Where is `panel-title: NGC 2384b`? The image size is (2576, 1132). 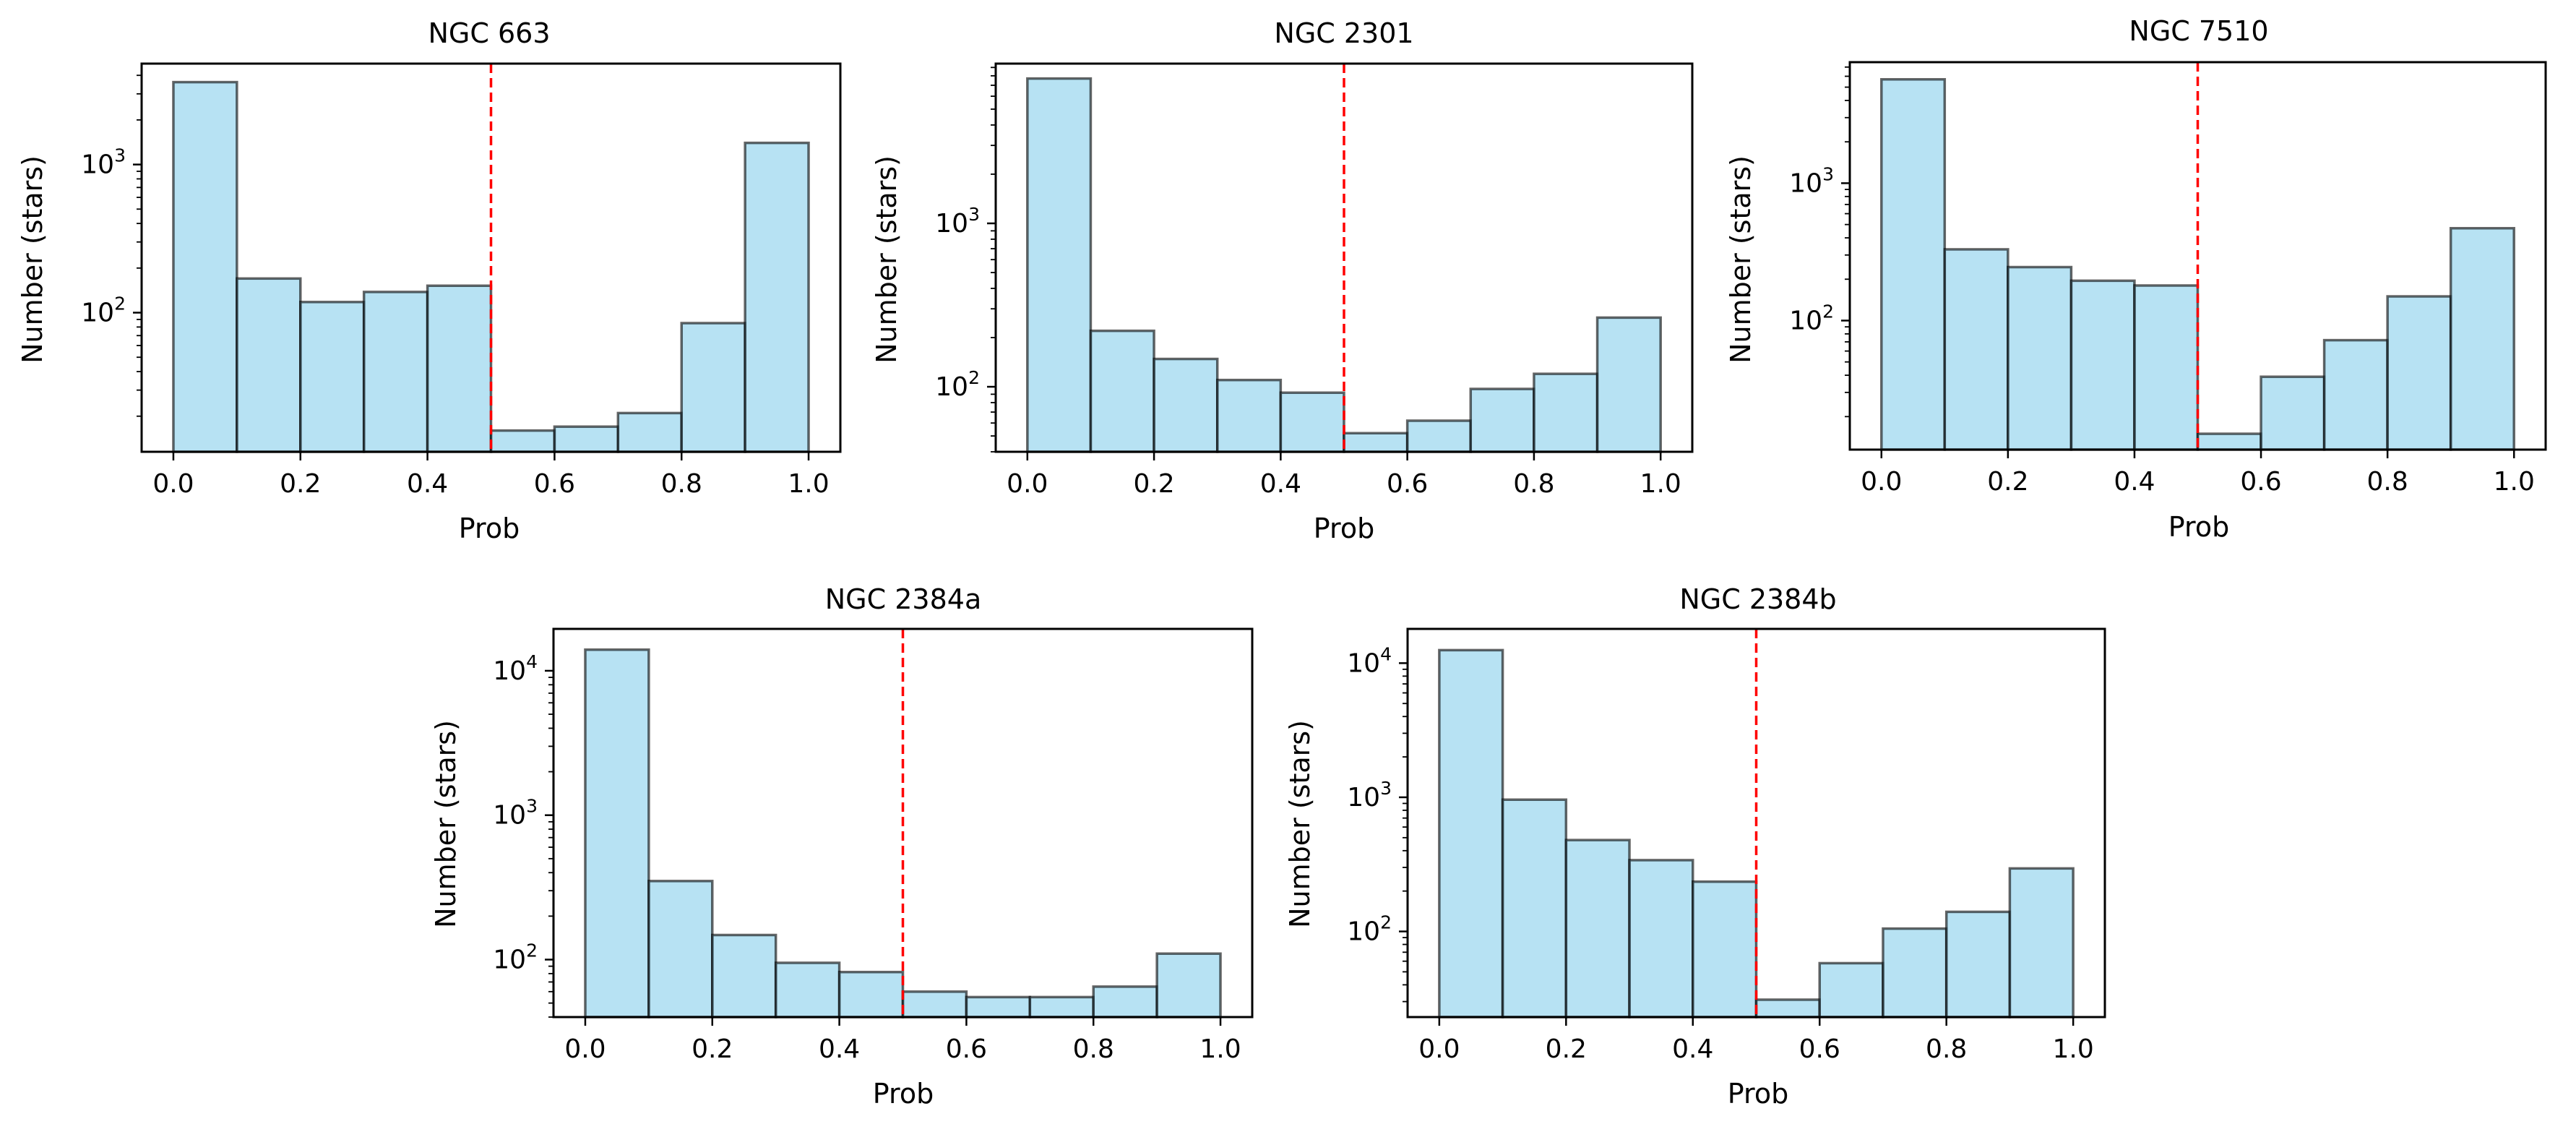 panel-title: NGC 2384b is located at coordinates (1757, 599).